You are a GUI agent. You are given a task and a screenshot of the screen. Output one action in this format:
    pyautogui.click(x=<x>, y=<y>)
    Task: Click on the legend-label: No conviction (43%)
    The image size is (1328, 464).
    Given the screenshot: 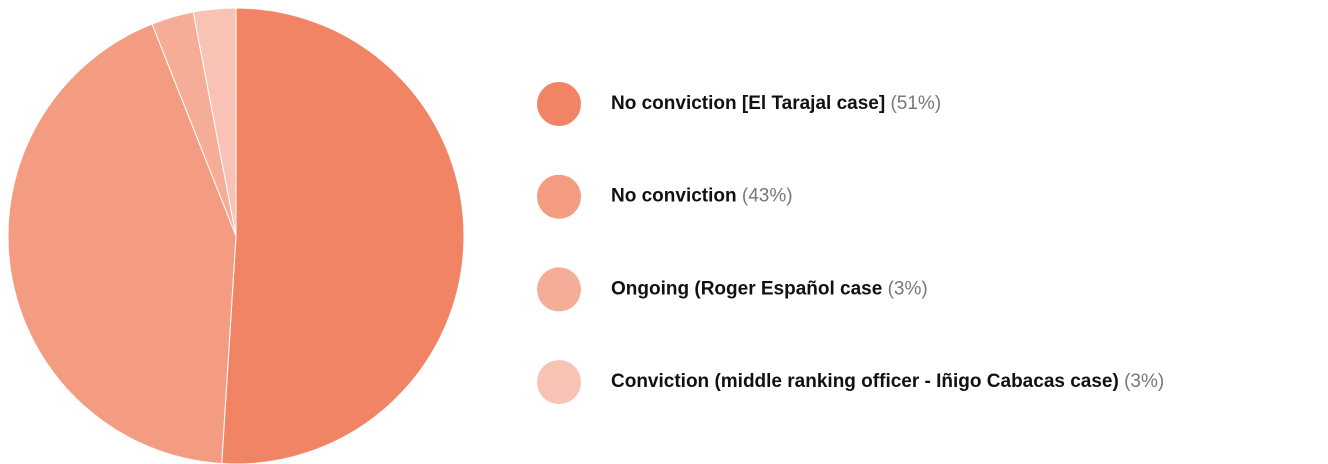 What is the action you would take?
    pyautogui.click(x=702, y=196)
    